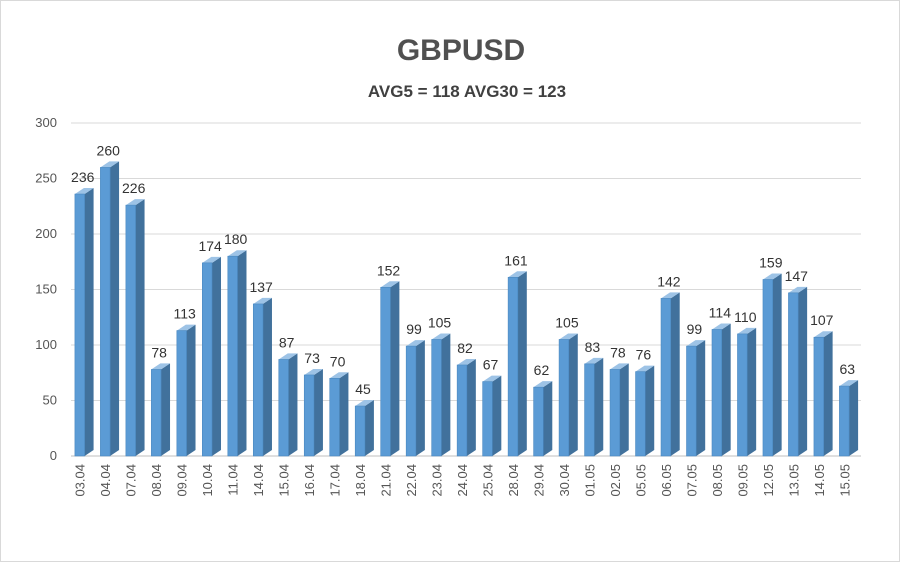 This screenshot has width=900, height=563. What do you see at coordinates (389, 270) in the screenshot?
I see `data-label: 152` at bounding box center [389, 270].